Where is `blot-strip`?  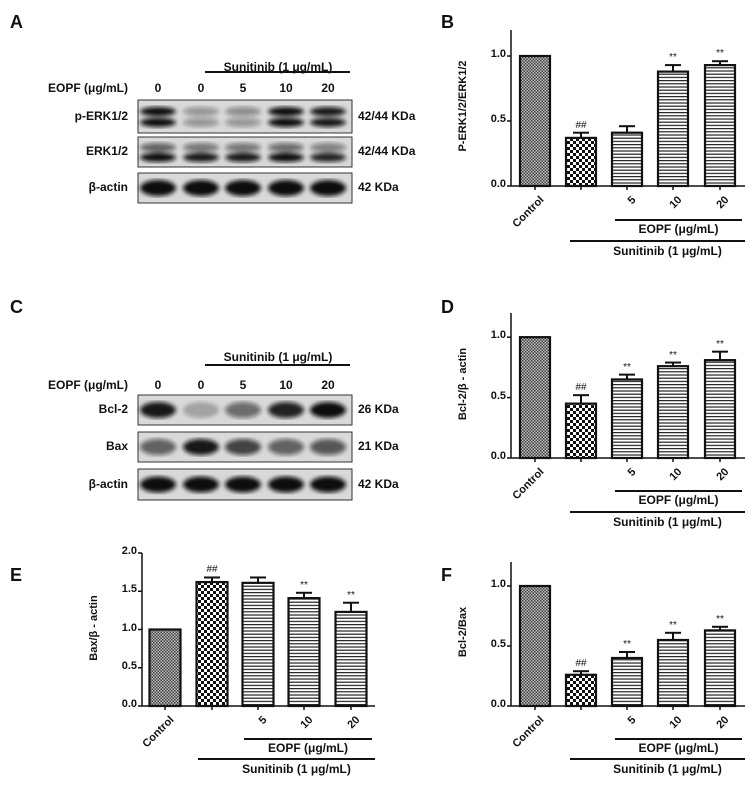 blot-strip is located at coordinates (245, 116).